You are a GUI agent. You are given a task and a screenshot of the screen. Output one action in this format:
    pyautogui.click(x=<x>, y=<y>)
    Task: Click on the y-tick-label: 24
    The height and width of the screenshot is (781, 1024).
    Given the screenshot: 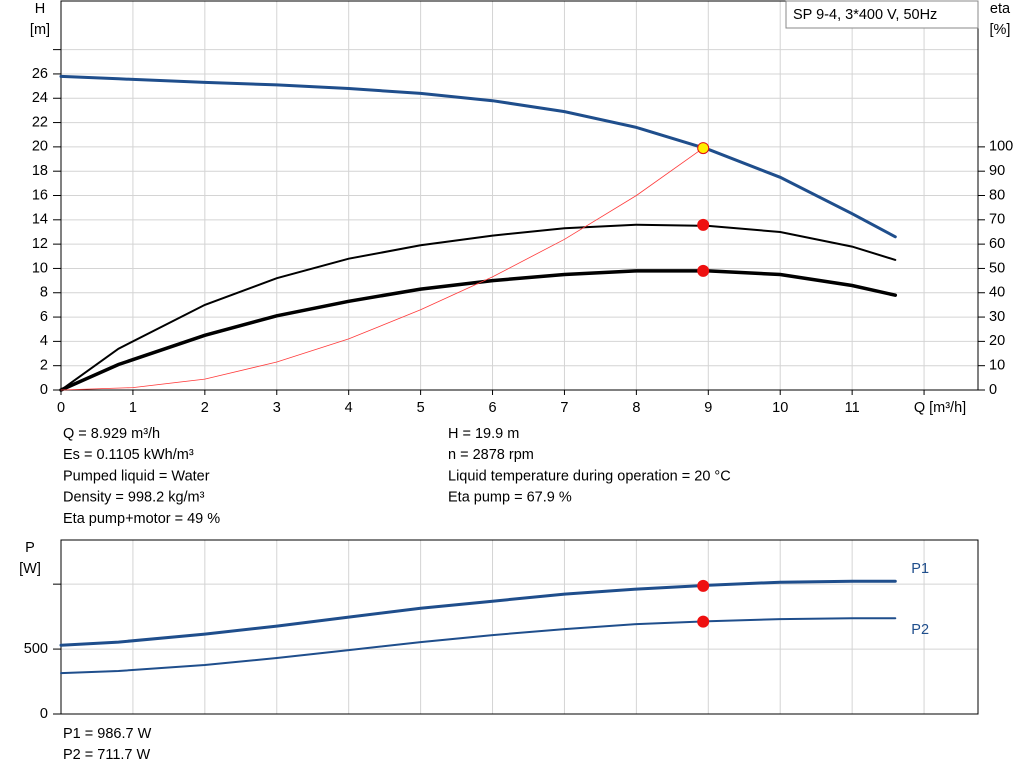 What is the action you would take?
    pyautogui.click(x=40, y=98)
    